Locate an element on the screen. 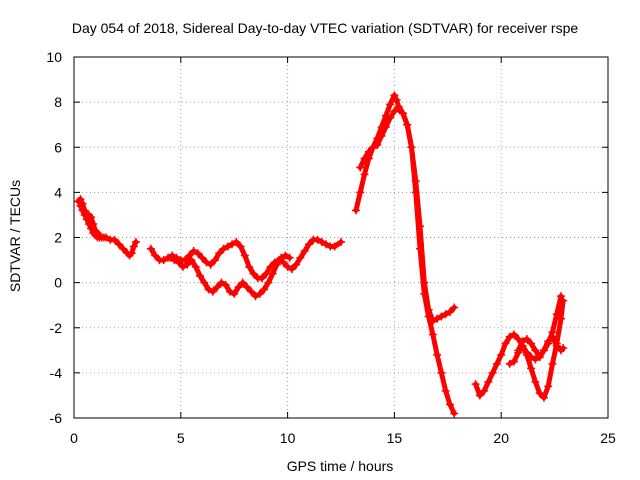 The height and width of the screenshot is (480, 640). y-tick-label: 0 is located at coordinates (58, 283).